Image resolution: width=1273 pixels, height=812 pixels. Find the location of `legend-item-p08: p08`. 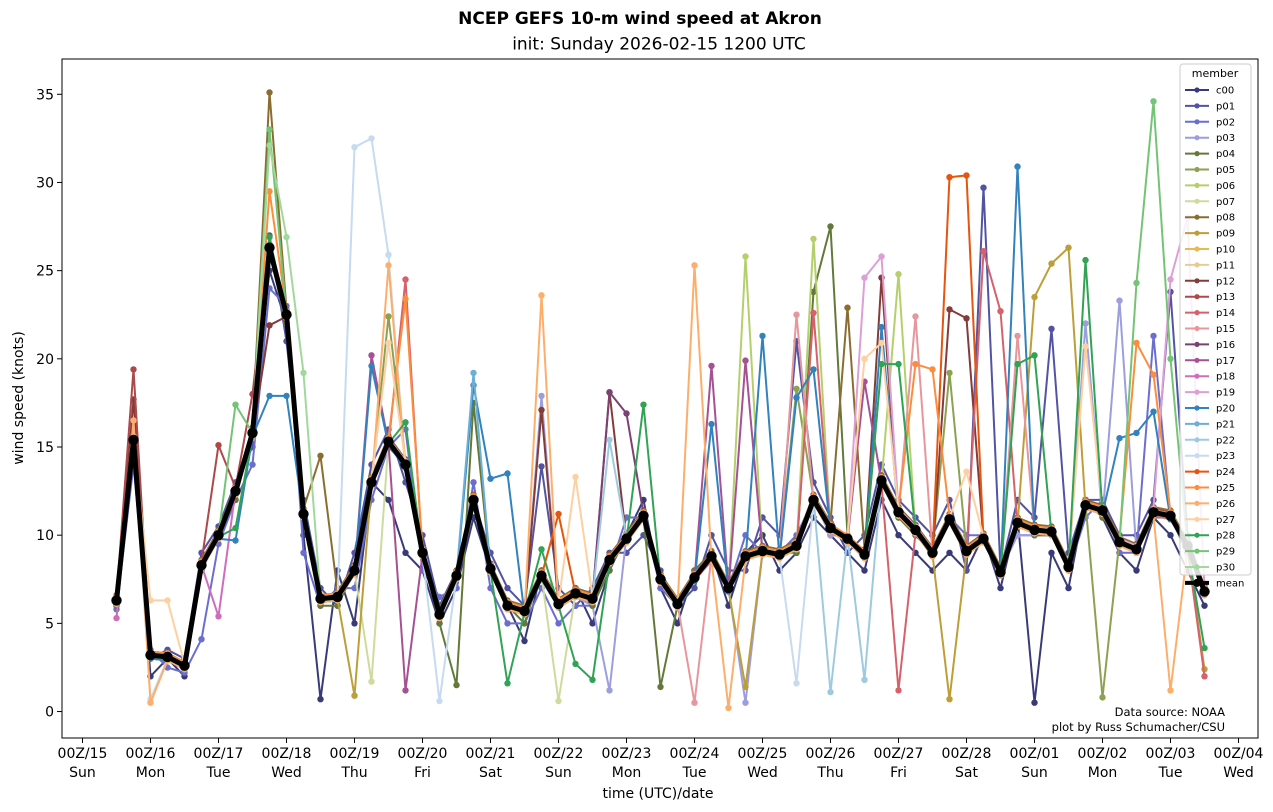

legend-item-p08: p08 is located at coordinates (1210, 218).